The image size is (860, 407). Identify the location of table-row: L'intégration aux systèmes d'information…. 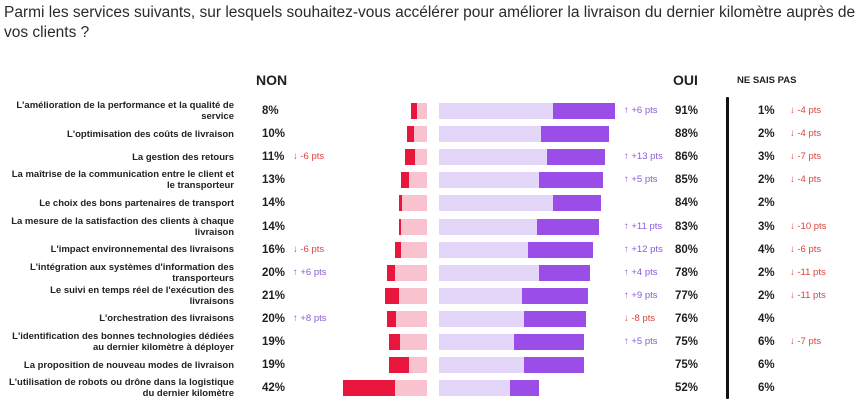
(430, 273).